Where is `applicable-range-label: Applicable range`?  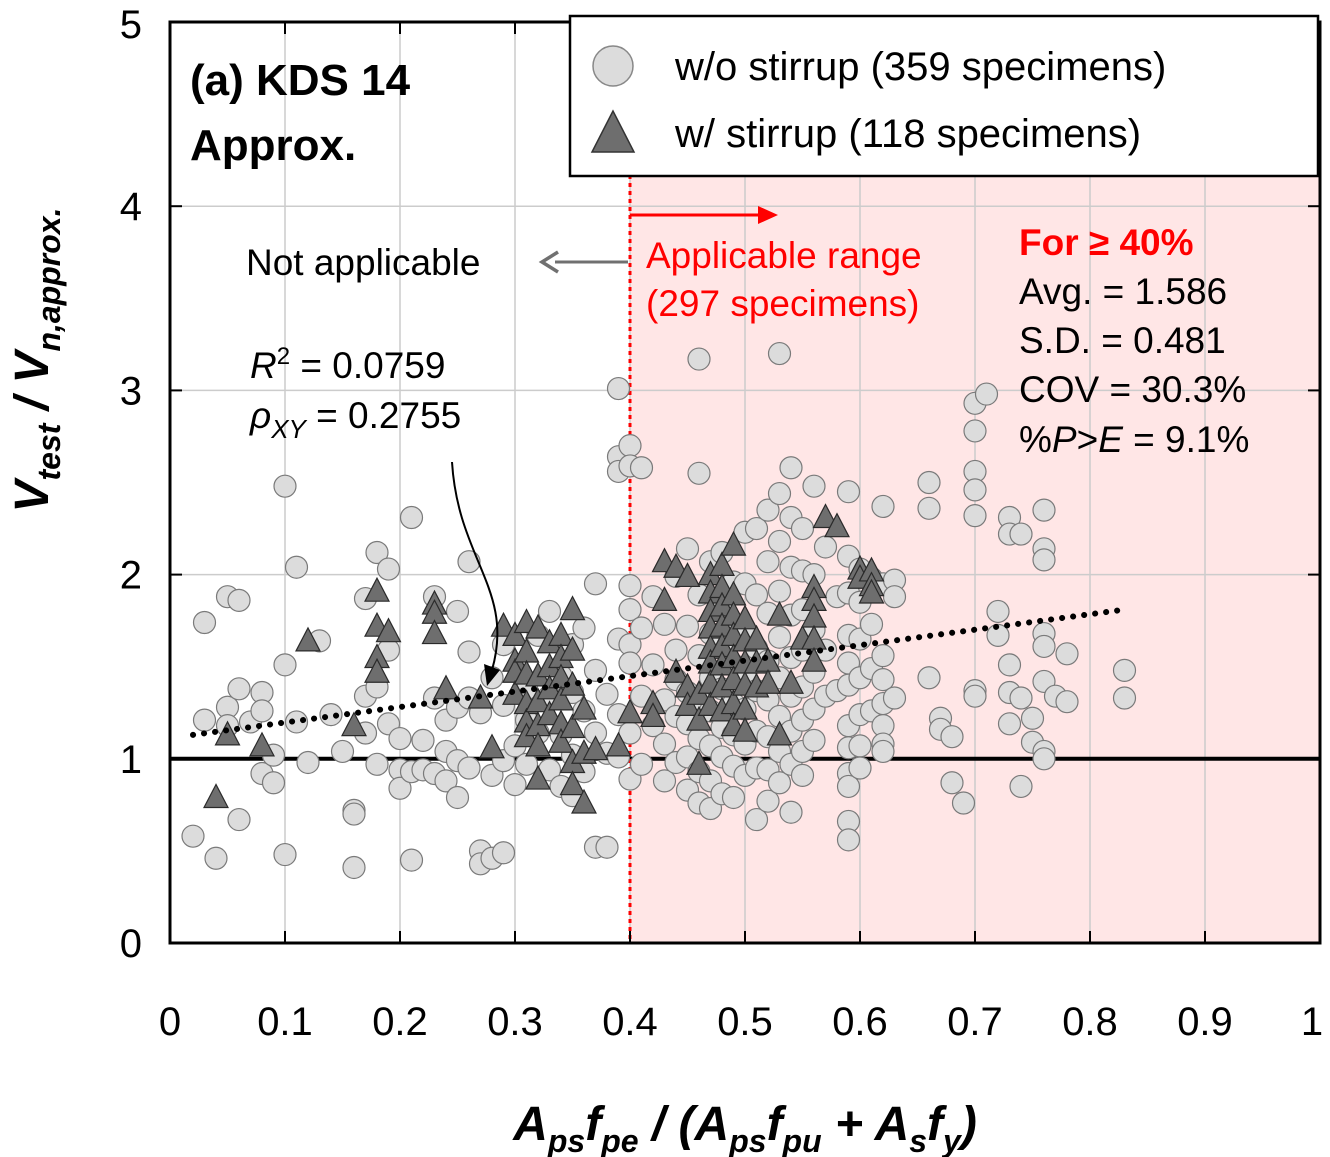 applicable-range-label: Applicable range is located at coordinates (784, 255).